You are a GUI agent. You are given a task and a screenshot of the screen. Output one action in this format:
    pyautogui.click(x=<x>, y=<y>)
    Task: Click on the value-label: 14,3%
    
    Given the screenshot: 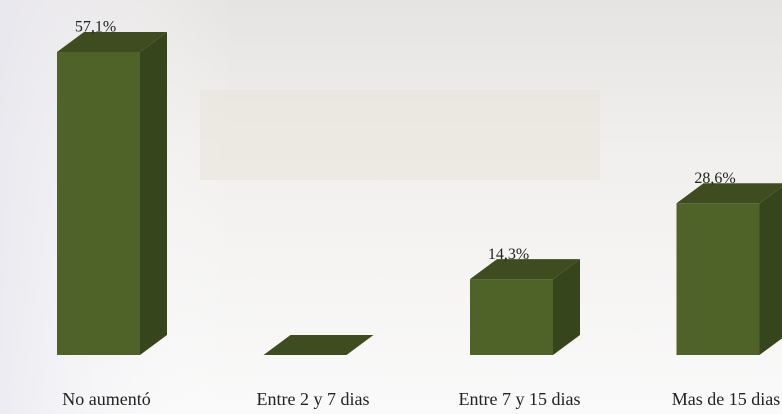 What is the action you would take?
    pyautogui.click(x=508, y=254)
    